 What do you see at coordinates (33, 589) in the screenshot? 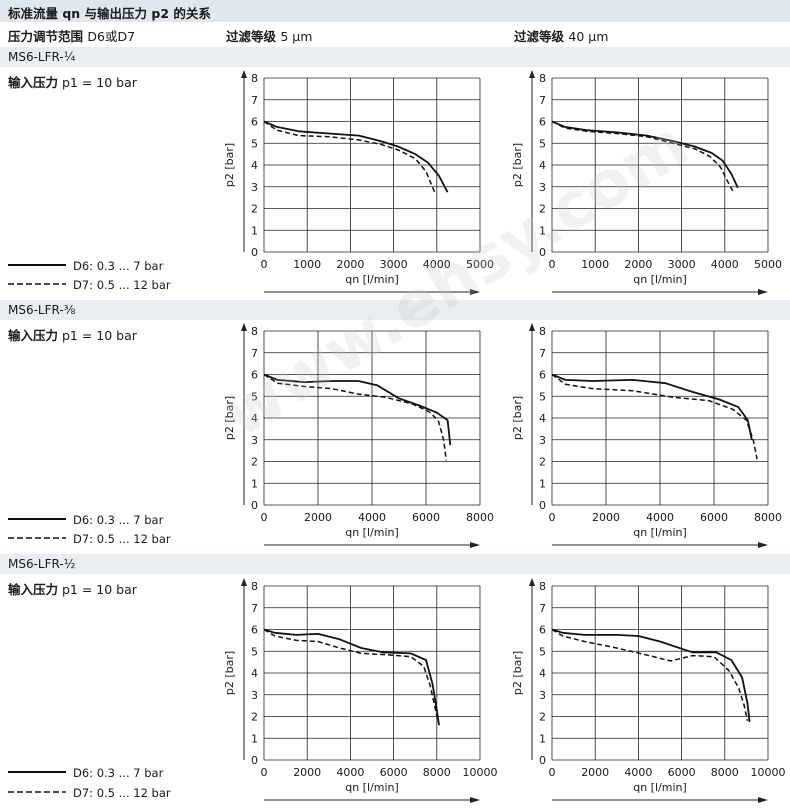
I see `input-pressure-label: 输入压力` at bounding box center [33, 589].